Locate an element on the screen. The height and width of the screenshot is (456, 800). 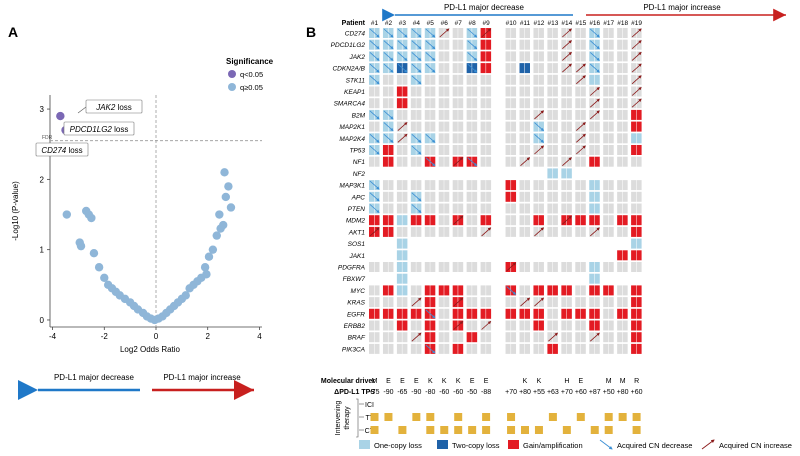
gene-label: AKT1 is located at coordinates (357, 232).